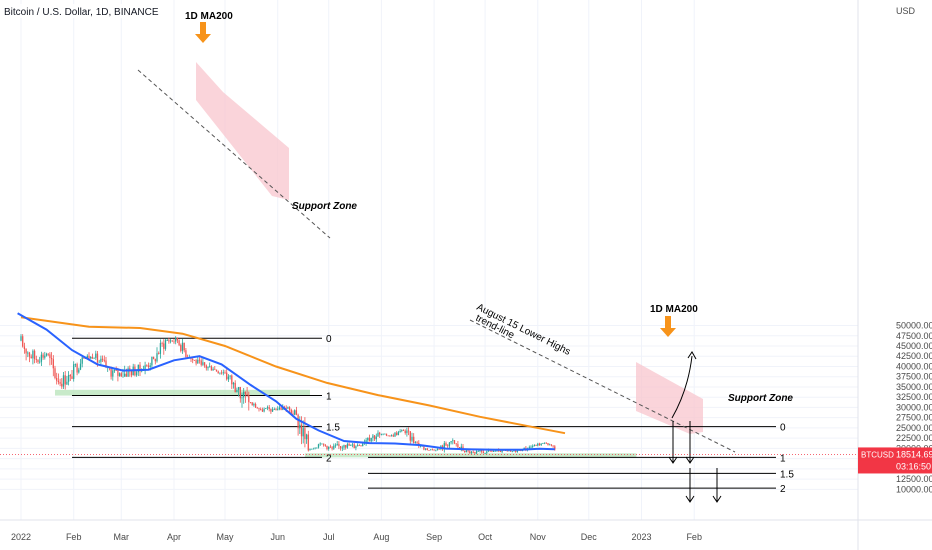  I want to click on x-tick-label: Apr, so click(174, 537).